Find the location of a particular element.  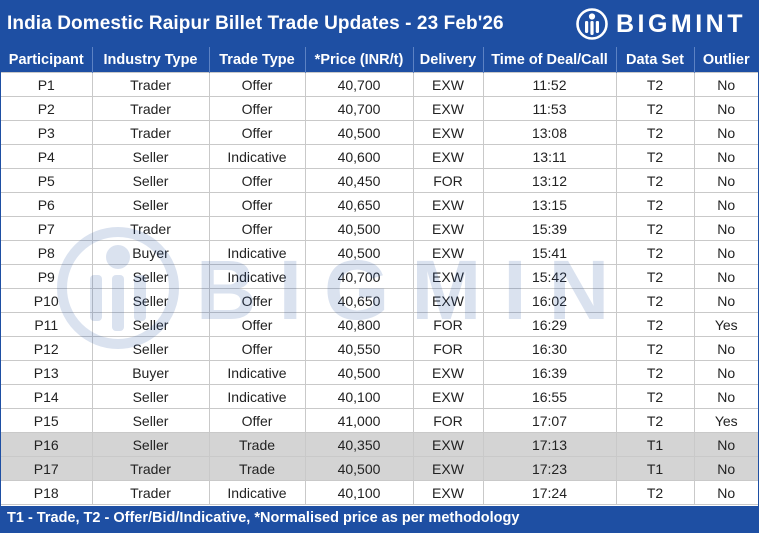

table-row: P16 Seller Trade 40,350 EXW 17:13 T1 No is located at coordinates (379, 444).